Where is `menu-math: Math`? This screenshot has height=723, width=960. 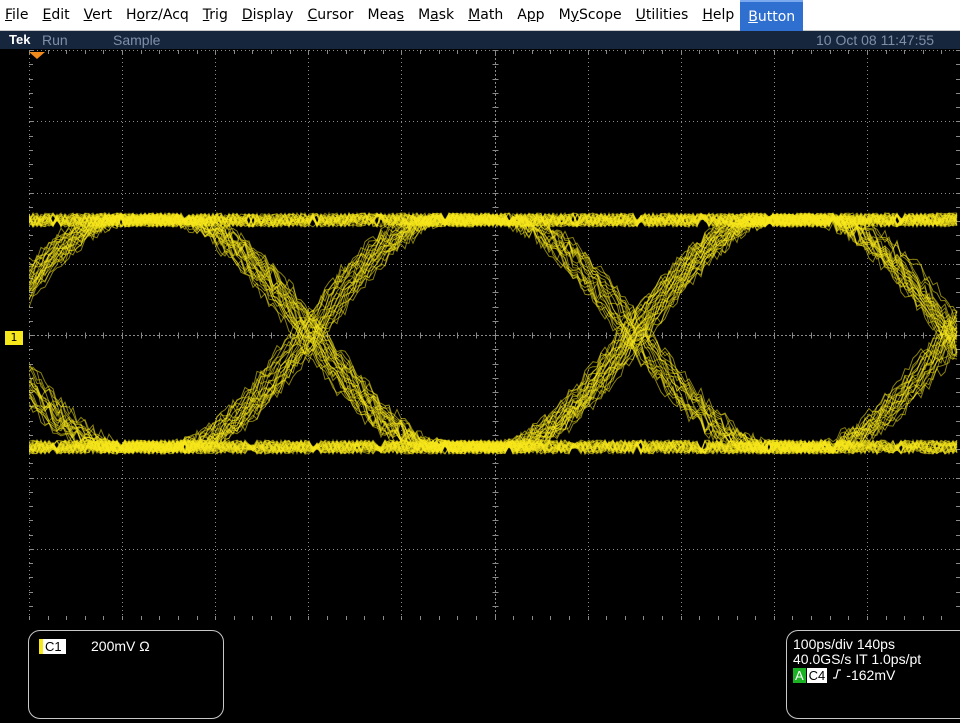
menu-math: Math is located at coordinates (485, 15).